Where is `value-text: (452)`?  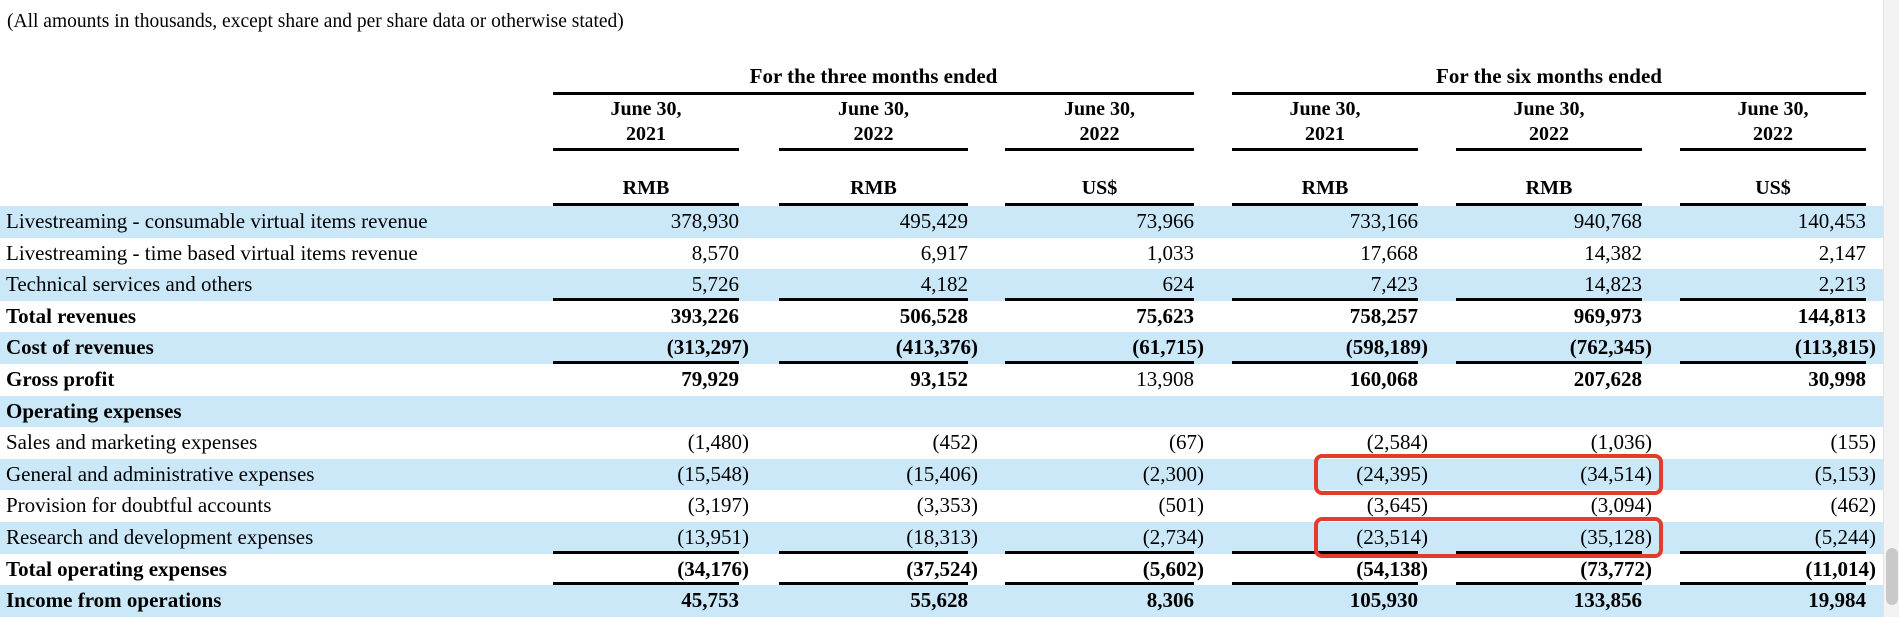
value-text: (452) is located at coordinates (955, 442).